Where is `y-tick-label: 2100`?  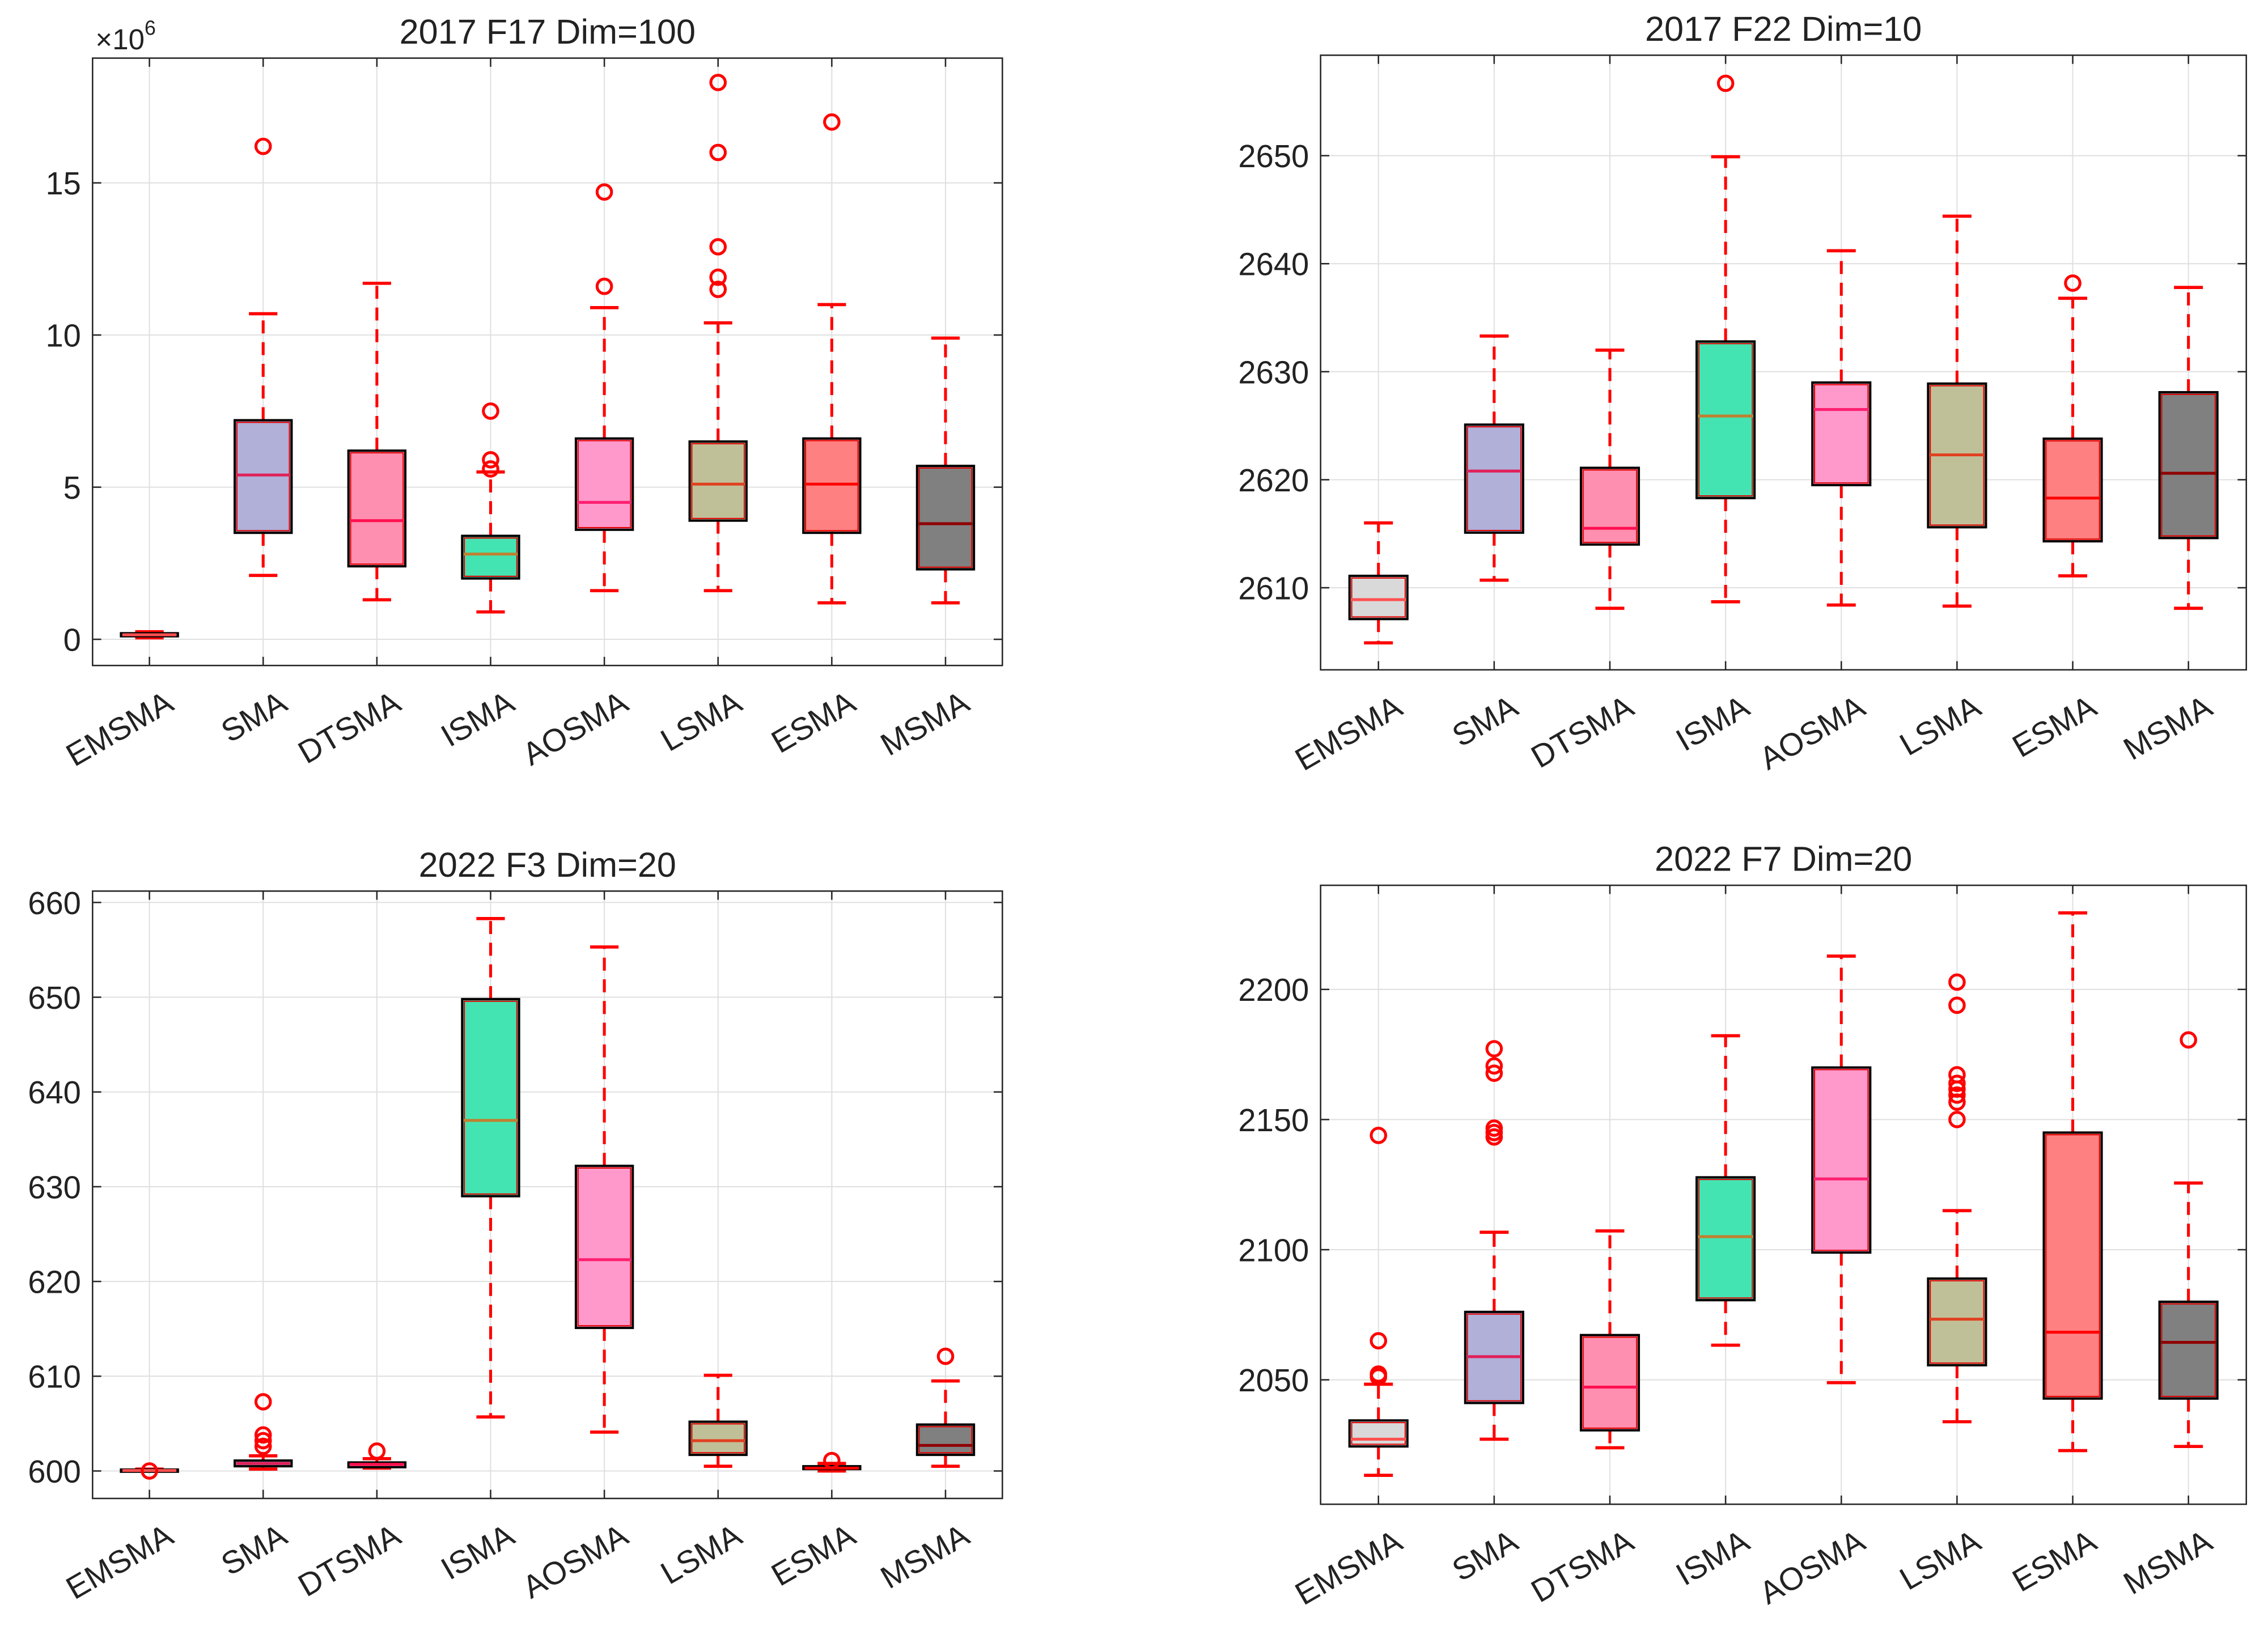
y-tick-label: 2100 is located at coordinates (1273, 1250).